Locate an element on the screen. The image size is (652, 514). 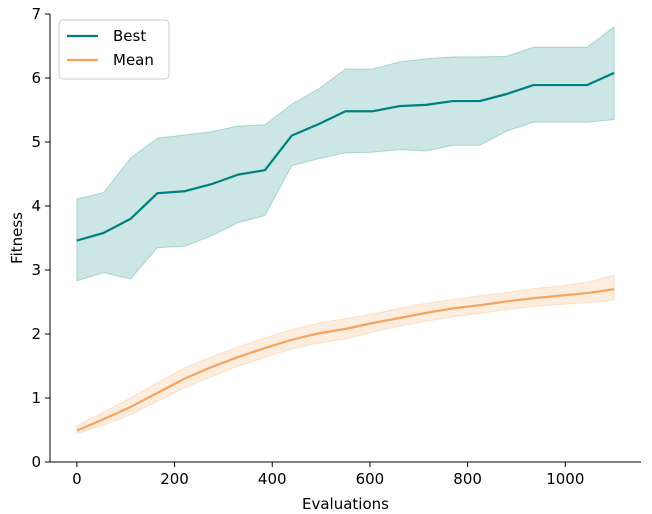
y-tick-label: 3 is located at coordinates (36, 270).